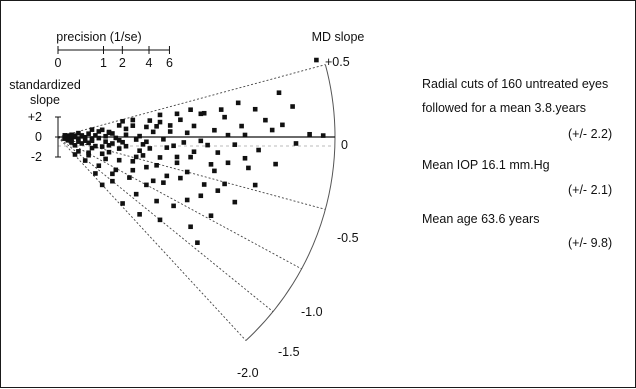  Describe the element at coordinates (515, 84) in the screenshot. I see `note-cohort: Radial cuts of 160 untreated eyes` at that location.